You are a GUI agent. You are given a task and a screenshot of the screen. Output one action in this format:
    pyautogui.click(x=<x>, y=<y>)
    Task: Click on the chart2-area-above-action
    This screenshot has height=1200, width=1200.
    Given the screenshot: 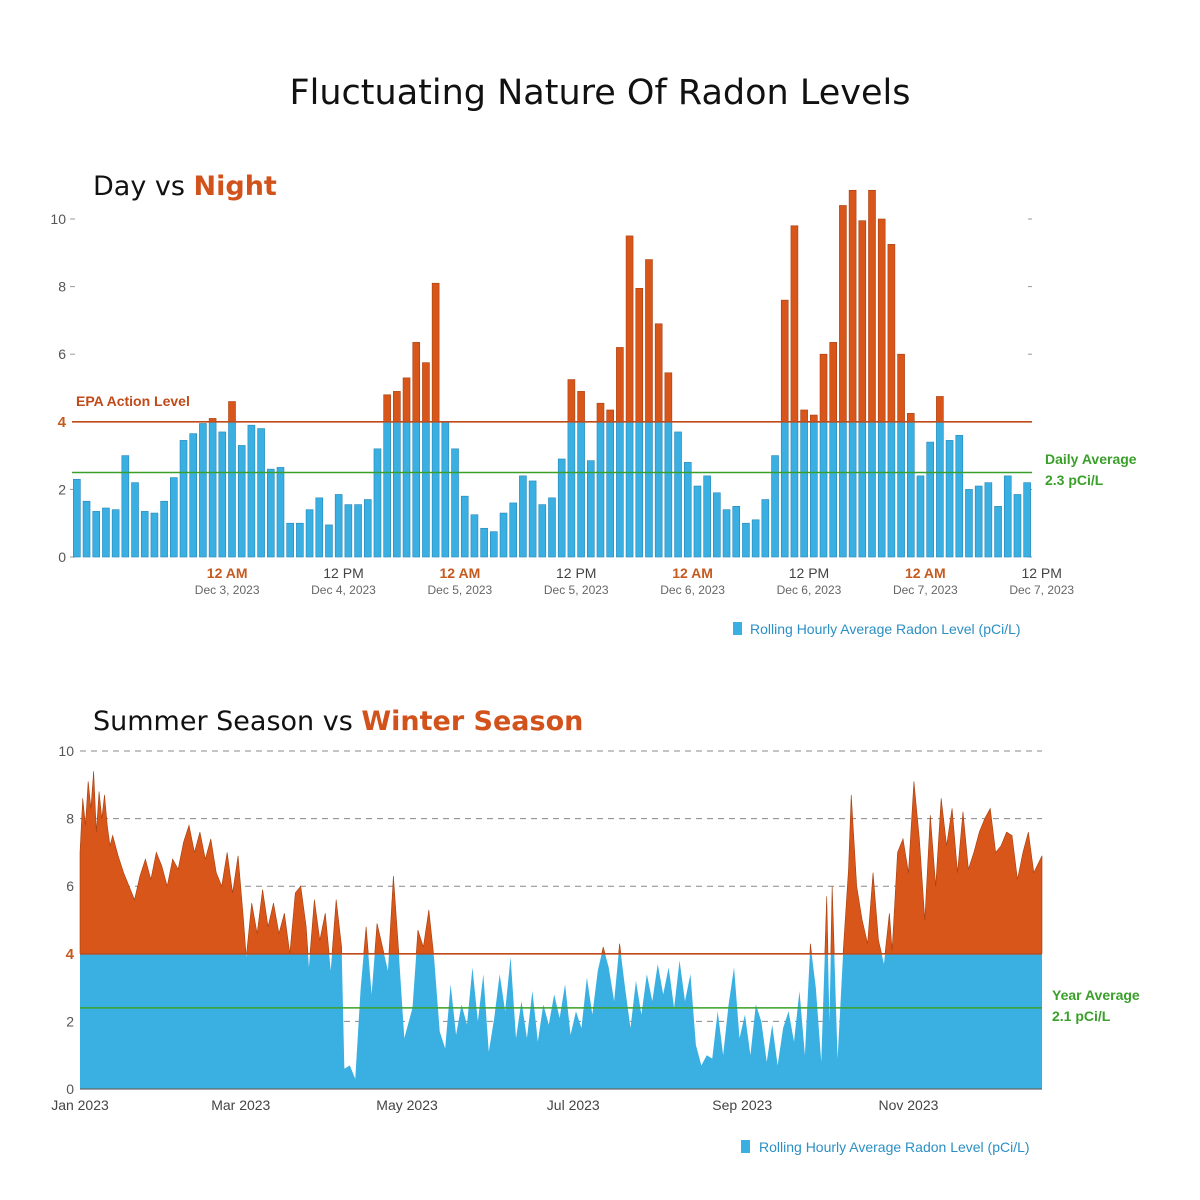 What is the action you would take?
    pyautogui.click(x=561, y=862)
    